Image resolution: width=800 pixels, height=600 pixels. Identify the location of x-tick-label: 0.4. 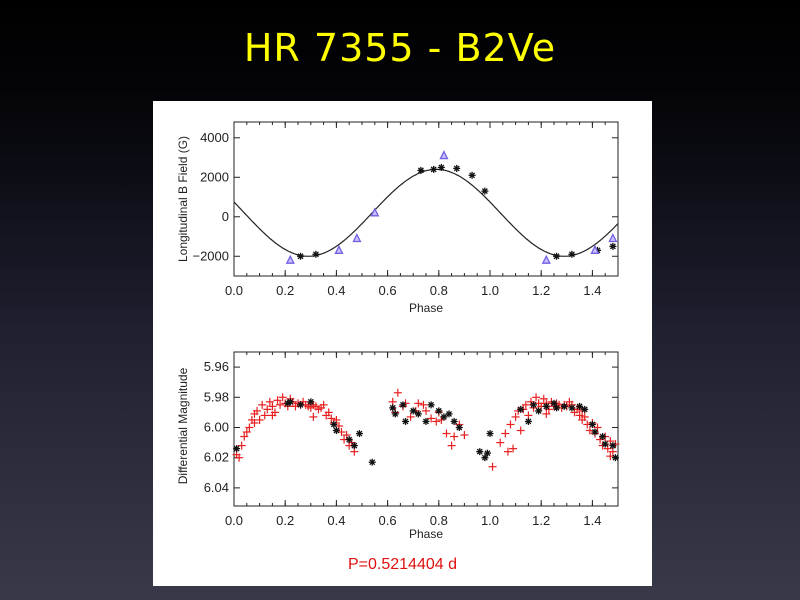
(336, 290).